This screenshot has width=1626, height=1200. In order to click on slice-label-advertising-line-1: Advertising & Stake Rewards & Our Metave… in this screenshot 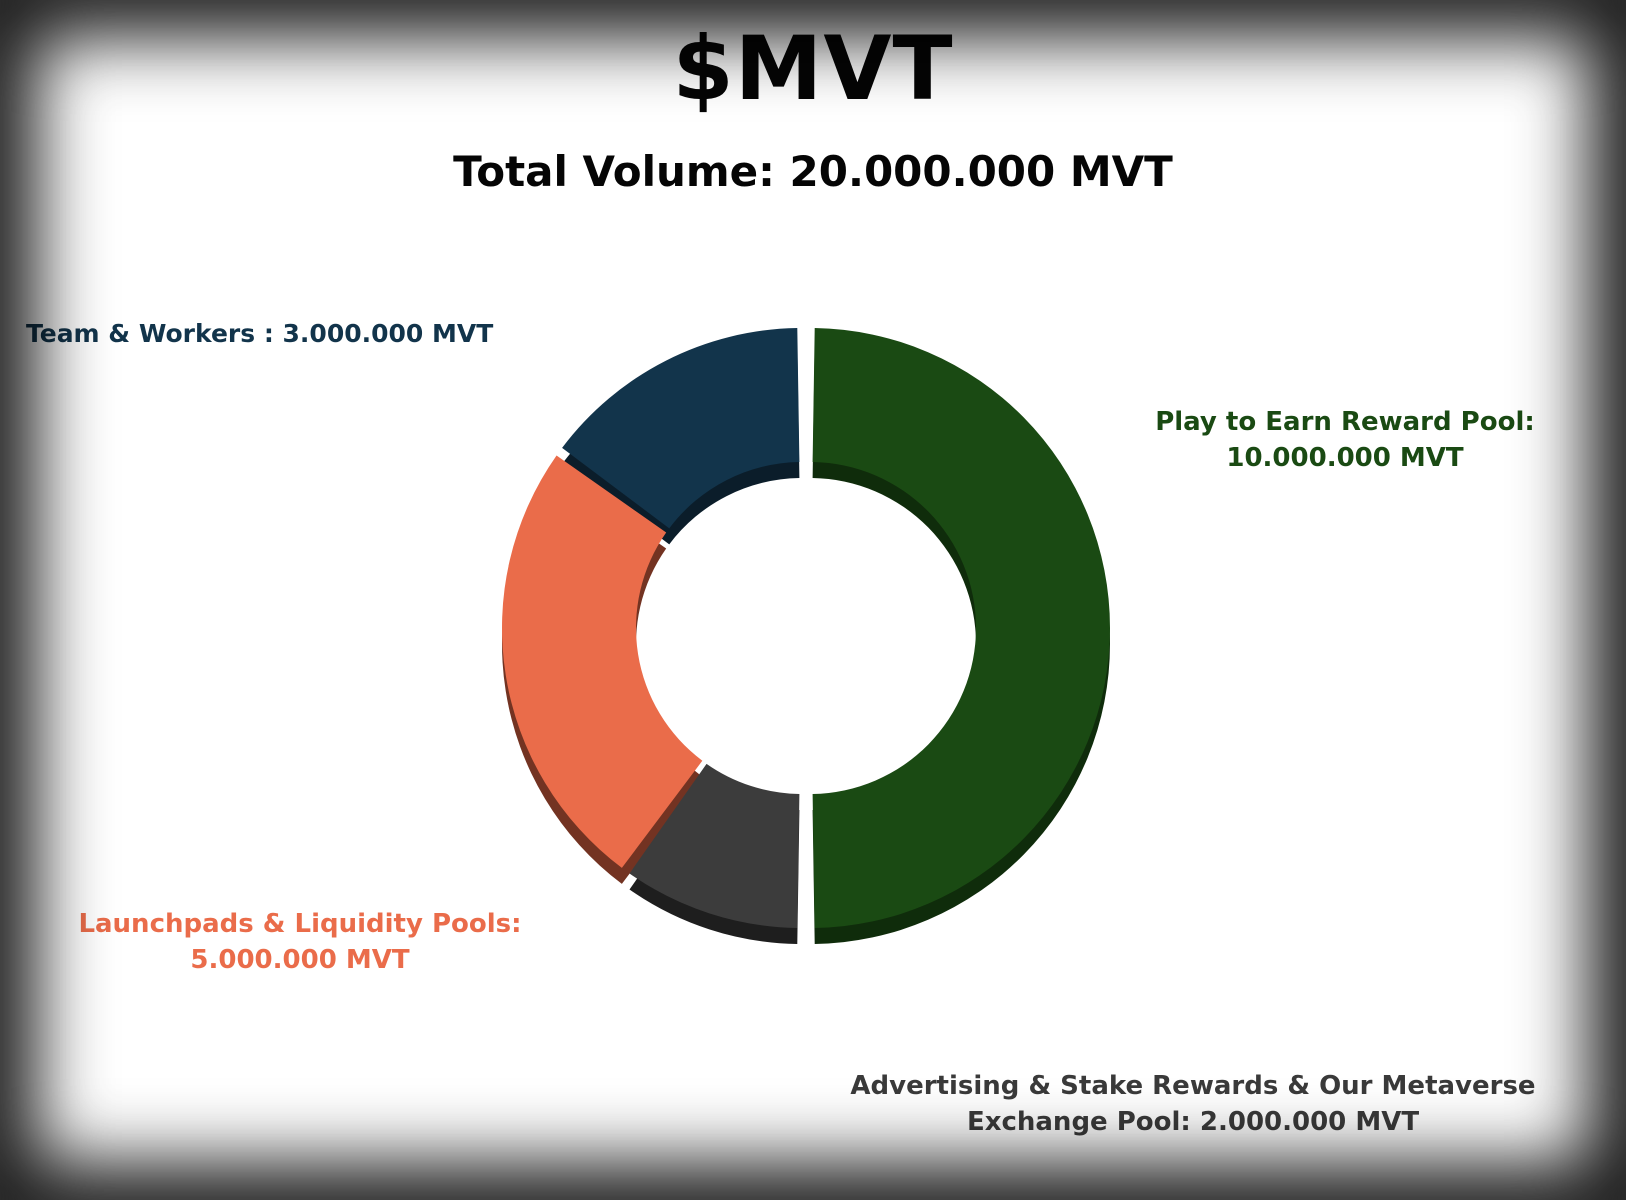, I will do `click(1193, 1086)`.